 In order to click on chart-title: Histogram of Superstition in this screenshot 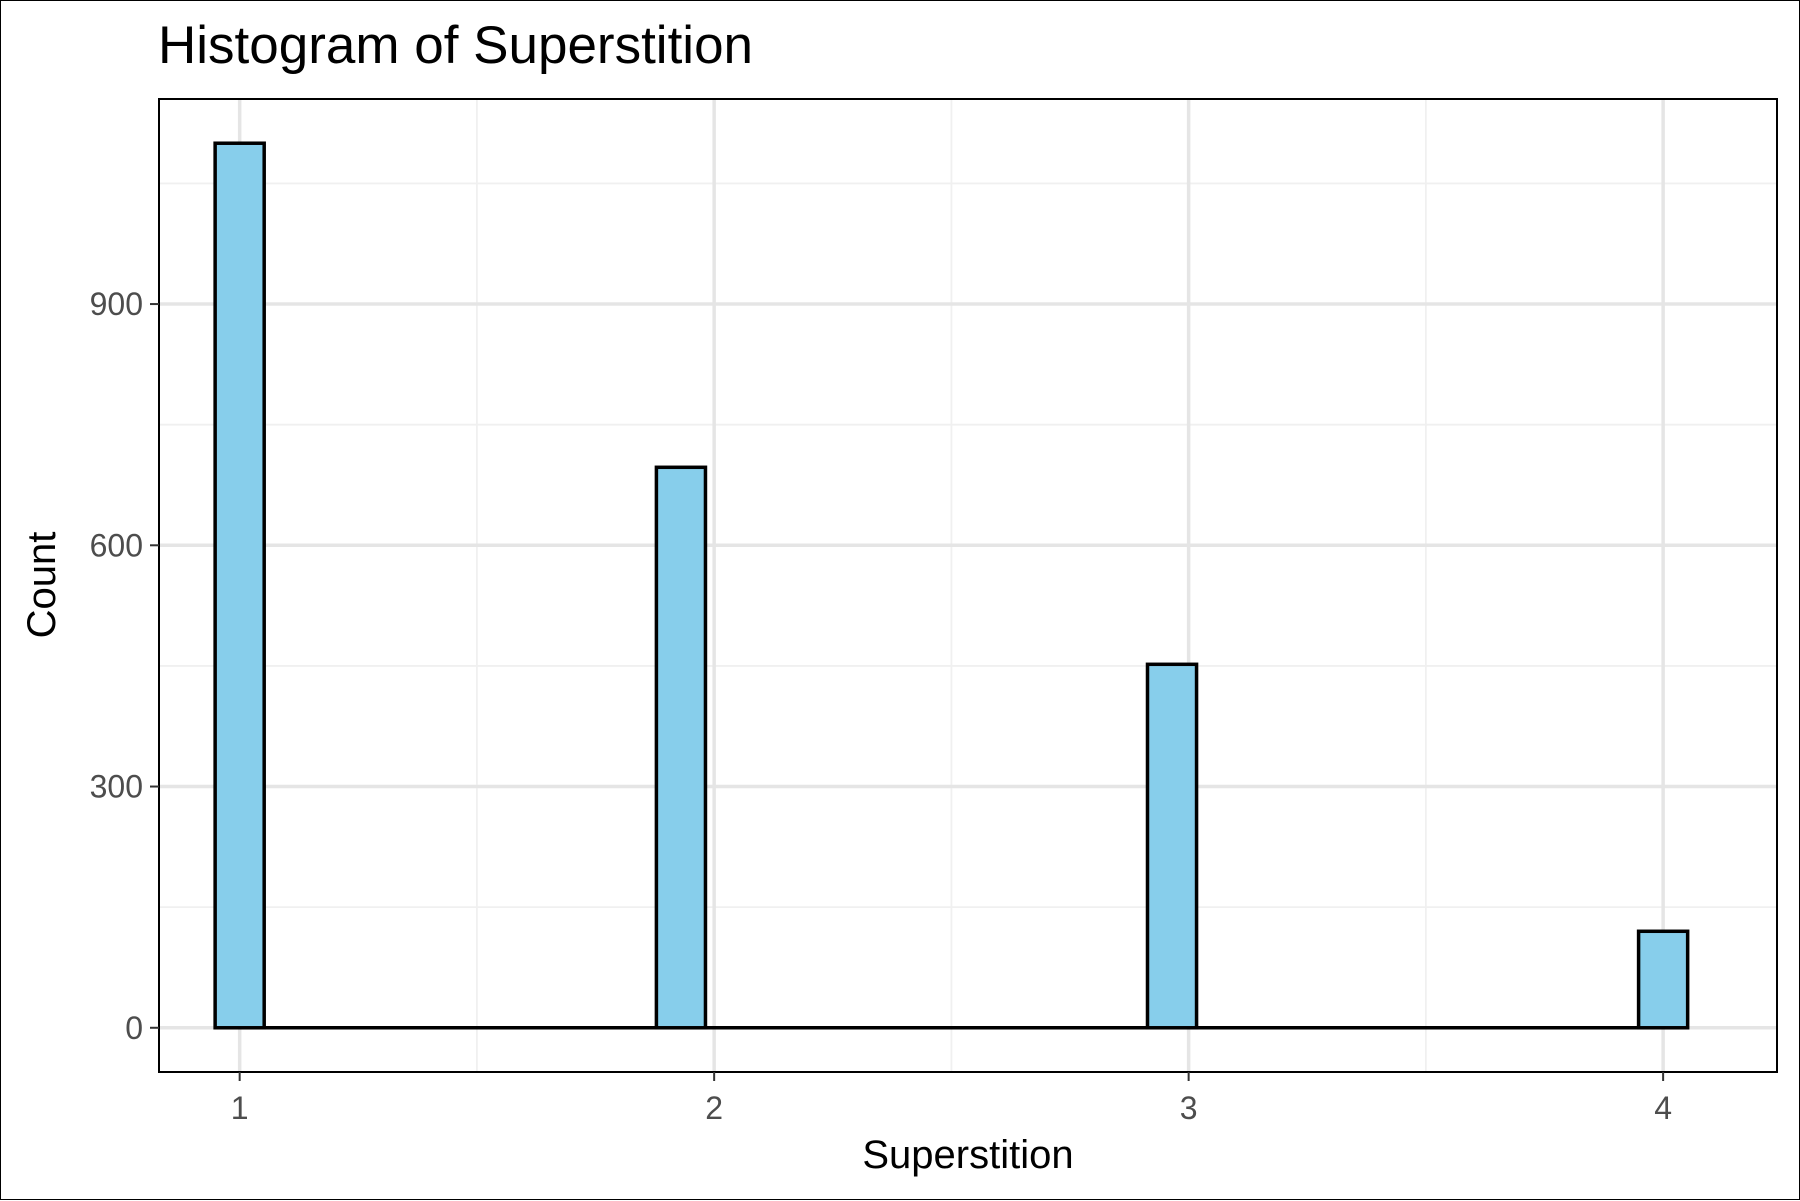, I will do `click(455, 45)`.